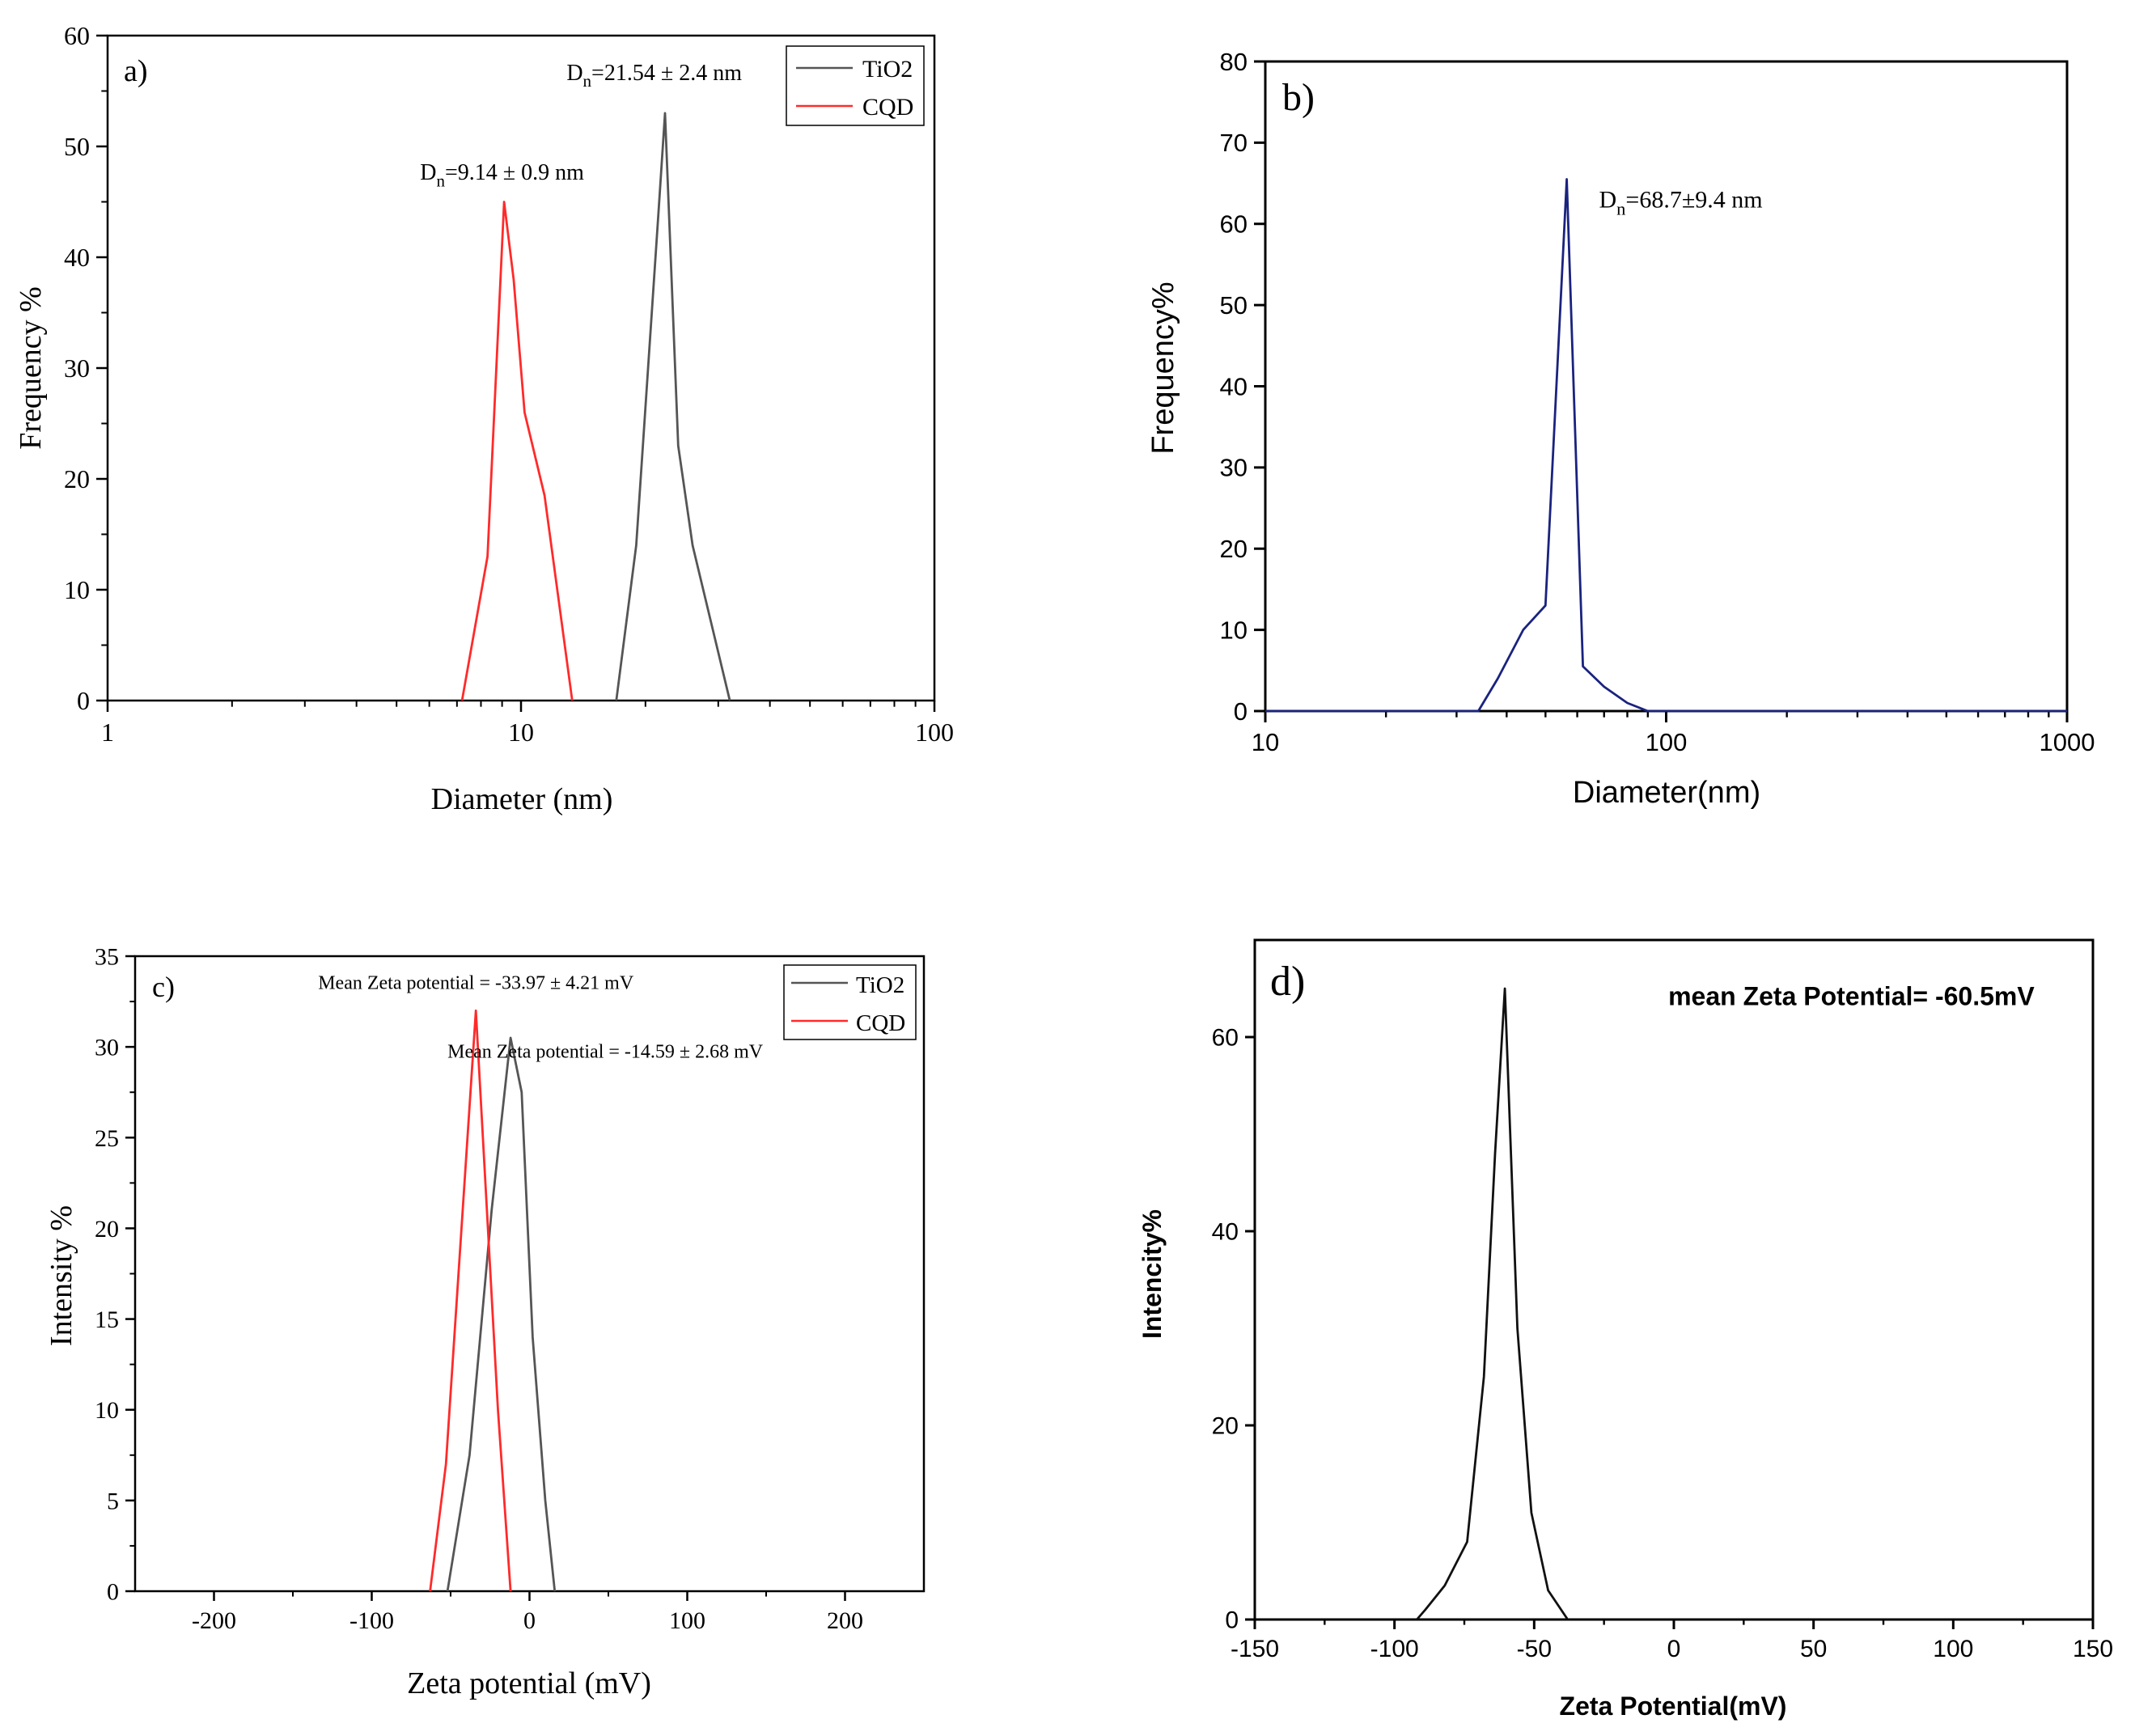 This screenshot has height=1736, width=2135. What do you see at coordinates (107, 1319) in the screenshot?
I see `y-tick-label: 15` at bounding box center [107, 1319].